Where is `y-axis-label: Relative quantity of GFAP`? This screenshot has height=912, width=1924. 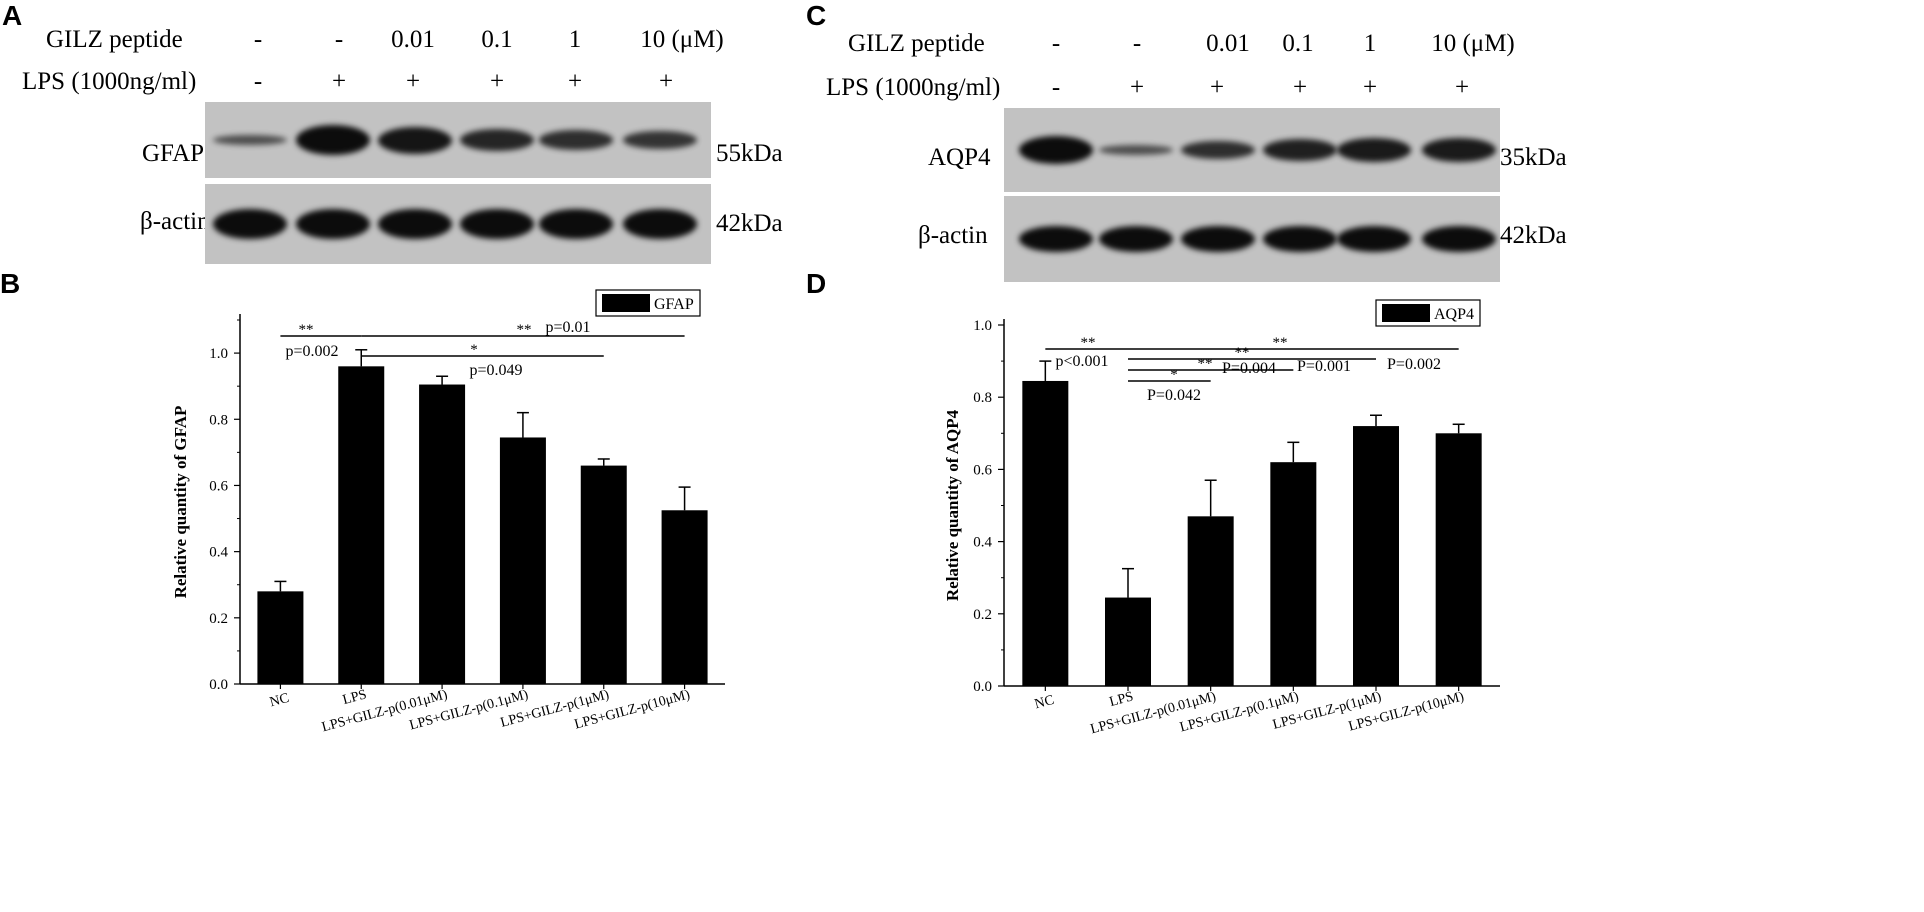 y-axis-label: Relative quantity of GFAP is located at coordinates (180, 502).